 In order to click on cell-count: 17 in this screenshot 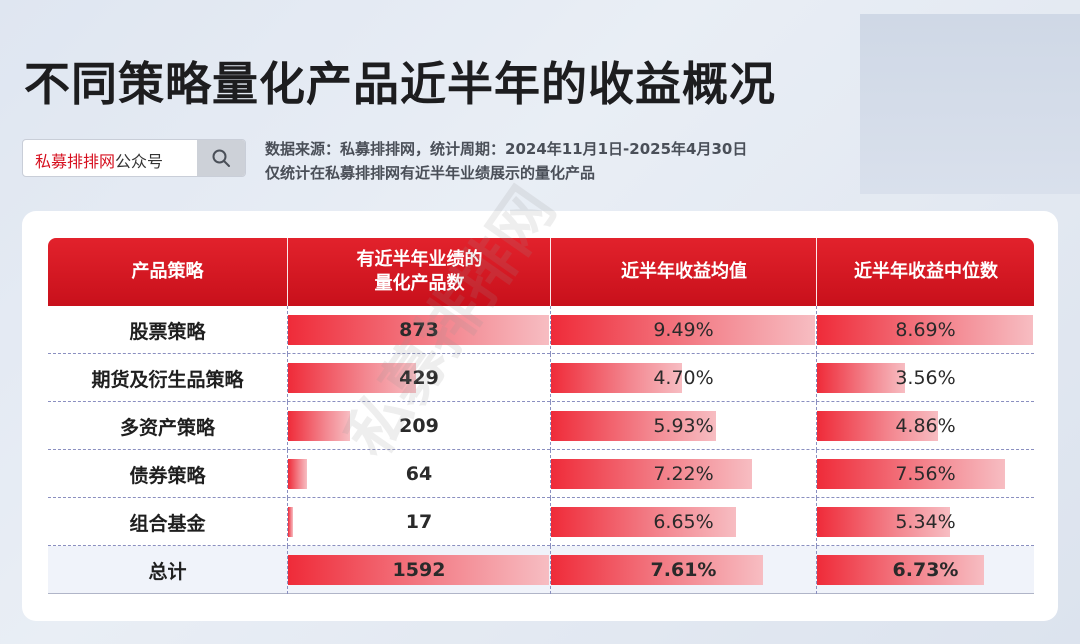, I will do `click(418, 522)`.